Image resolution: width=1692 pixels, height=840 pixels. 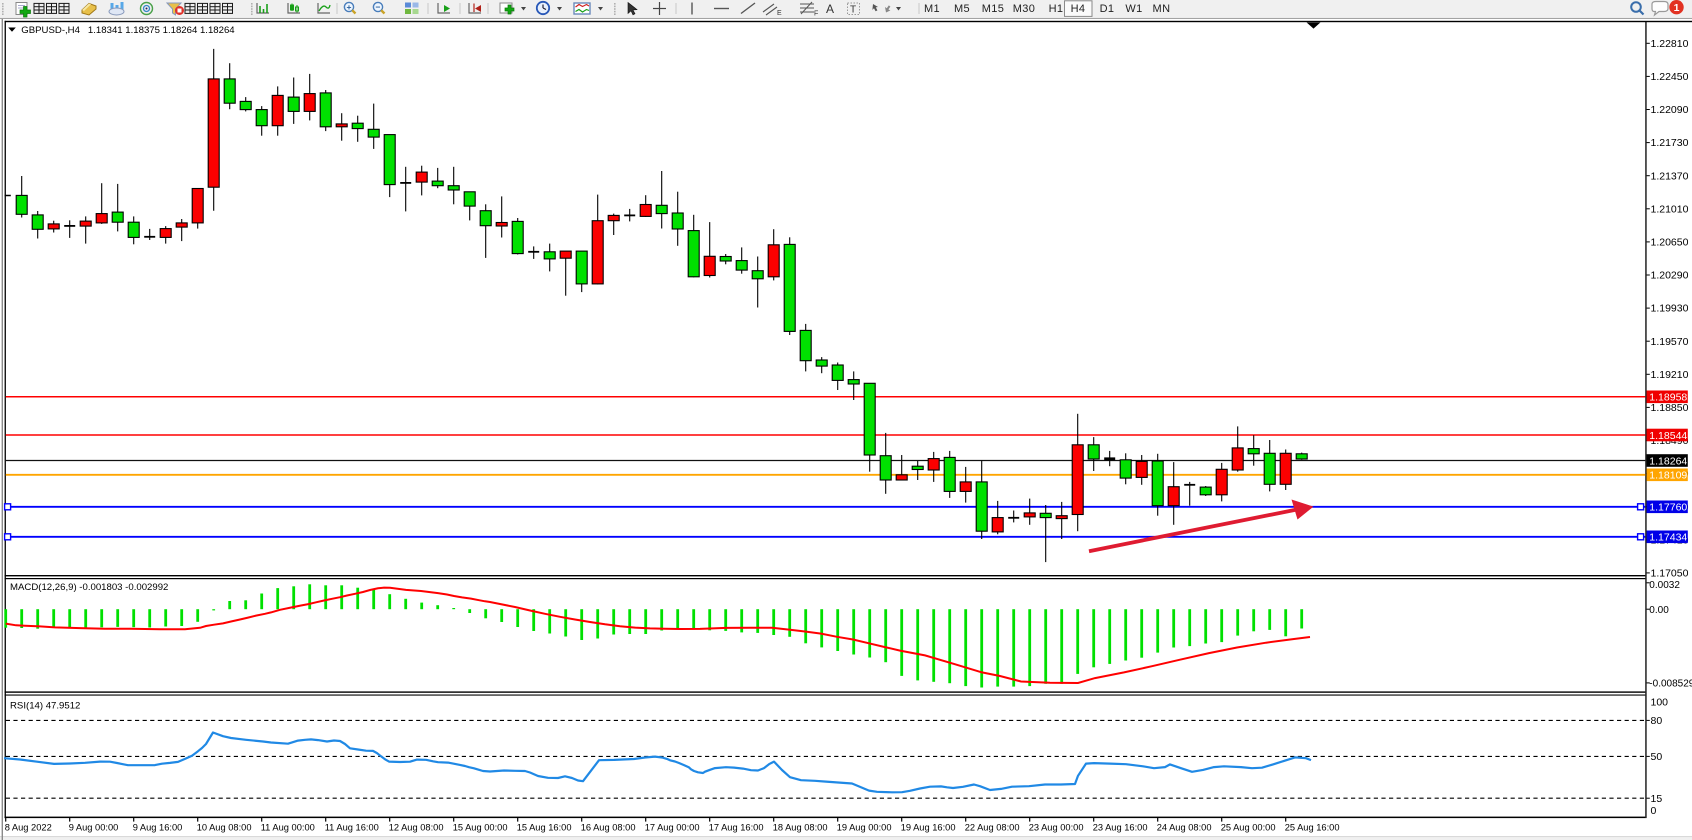 I want to click on svg-text: 0.00, so click(x=1659, y=610).